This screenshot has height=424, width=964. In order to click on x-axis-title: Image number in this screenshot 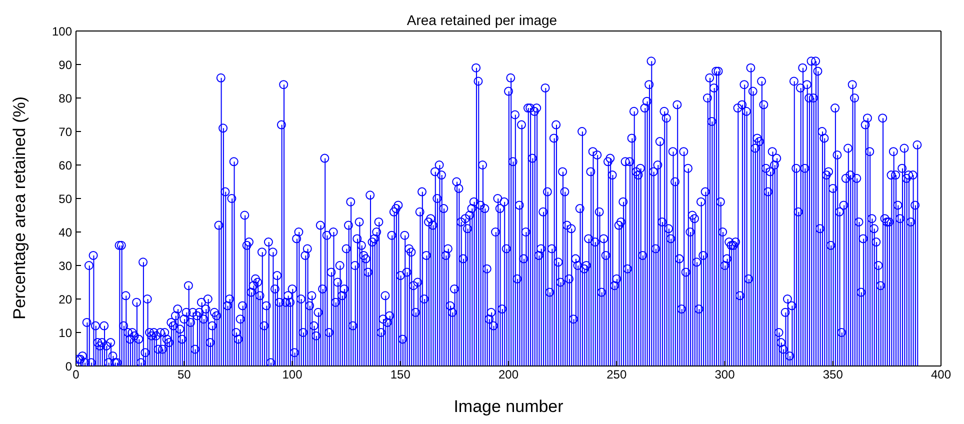, I will do `click(509, 406)`.